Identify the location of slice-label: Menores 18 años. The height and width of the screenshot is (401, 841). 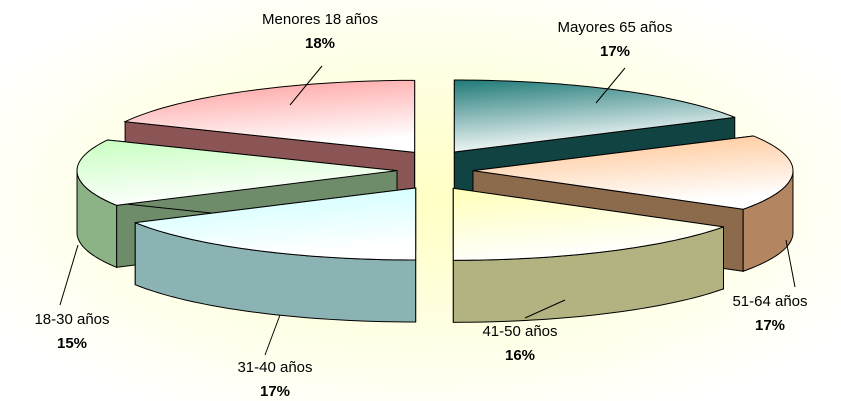
(320, 19).